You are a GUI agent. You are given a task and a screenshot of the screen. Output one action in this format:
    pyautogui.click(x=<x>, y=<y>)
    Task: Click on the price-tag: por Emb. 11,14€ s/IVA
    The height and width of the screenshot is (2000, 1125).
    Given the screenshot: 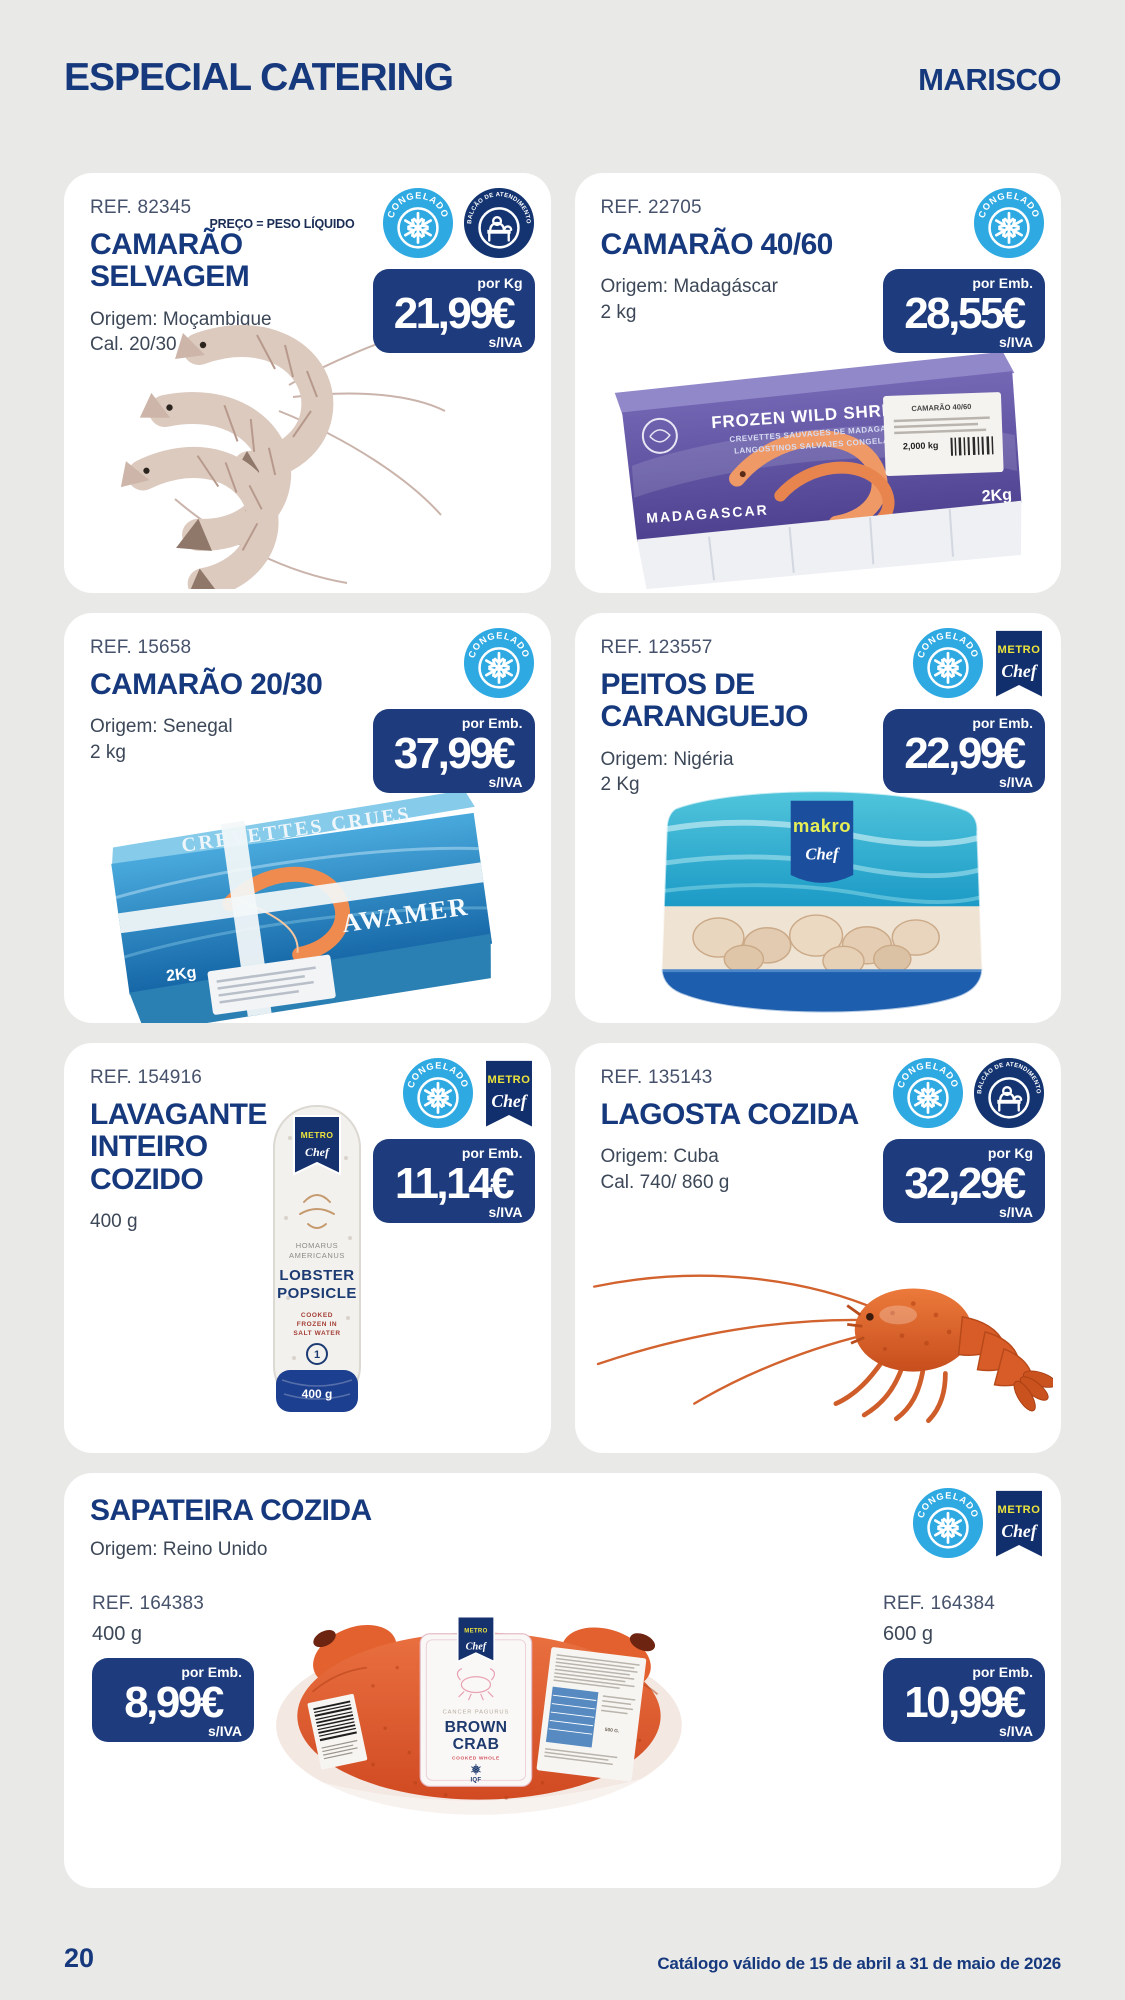 What is the action you would take?
    pyautogui.click(x=453, y=1181)
    